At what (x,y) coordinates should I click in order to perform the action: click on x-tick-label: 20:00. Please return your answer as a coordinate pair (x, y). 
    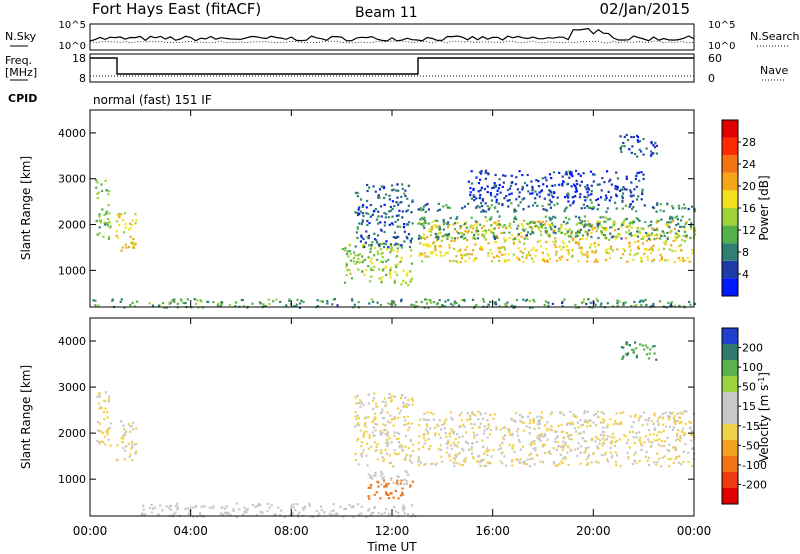
    Looking at the image, I should click on (593, 531).